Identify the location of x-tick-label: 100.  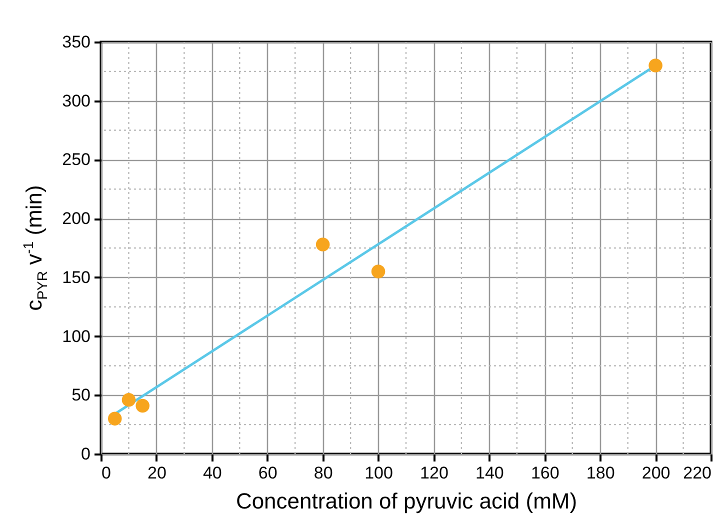
(378, 473).